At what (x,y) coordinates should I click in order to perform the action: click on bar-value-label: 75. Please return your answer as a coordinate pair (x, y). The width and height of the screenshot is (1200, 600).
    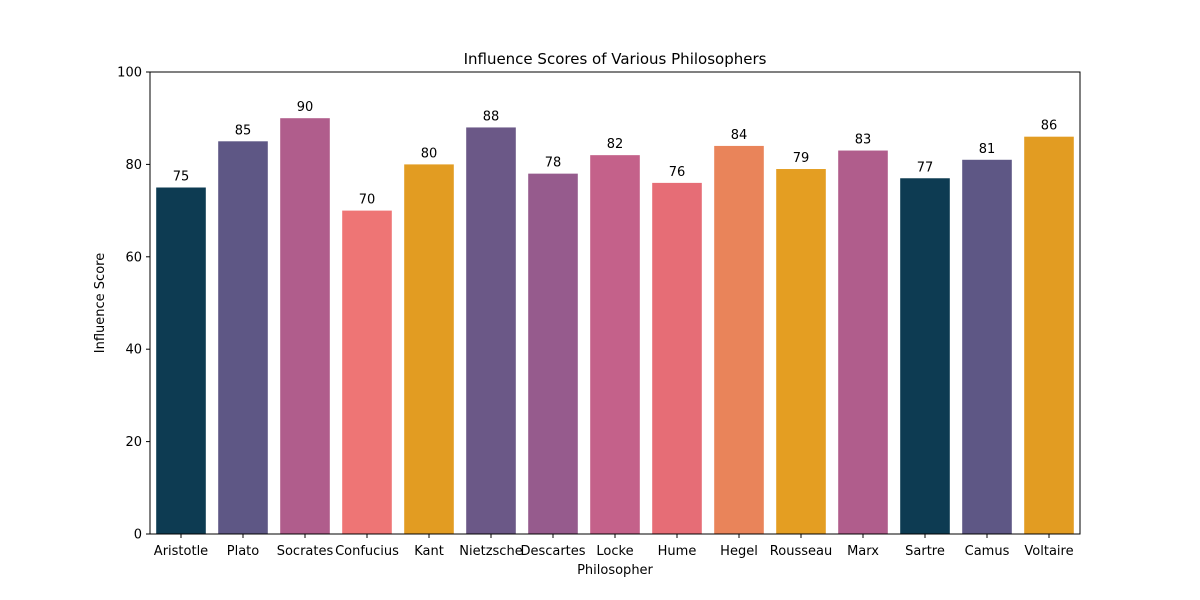
    Looking at the image, I should click on (181, 177).